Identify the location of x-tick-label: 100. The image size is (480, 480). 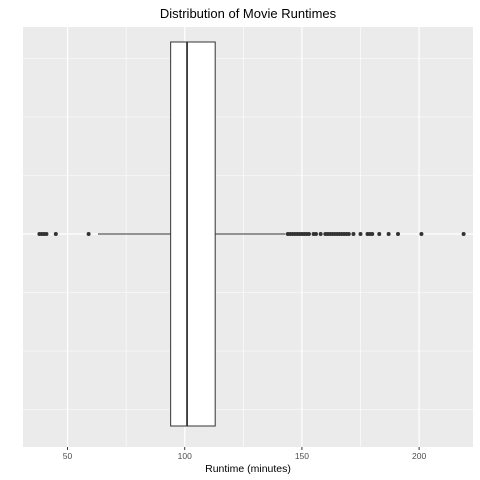
(185, 456).